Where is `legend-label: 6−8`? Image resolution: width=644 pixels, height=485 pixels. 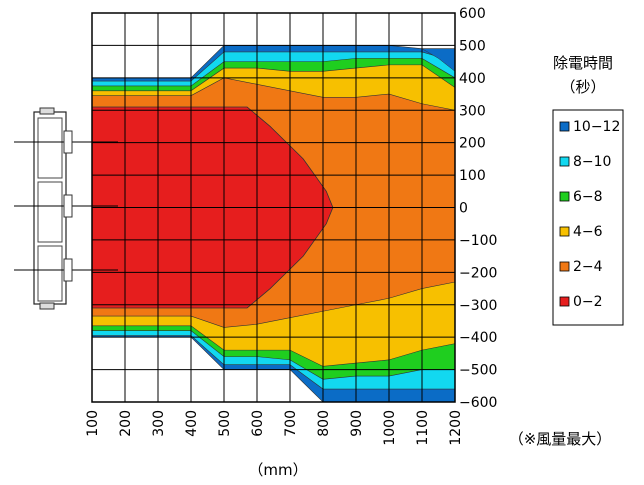
legend-label: 6−8 is located at coordinates (588, 197).